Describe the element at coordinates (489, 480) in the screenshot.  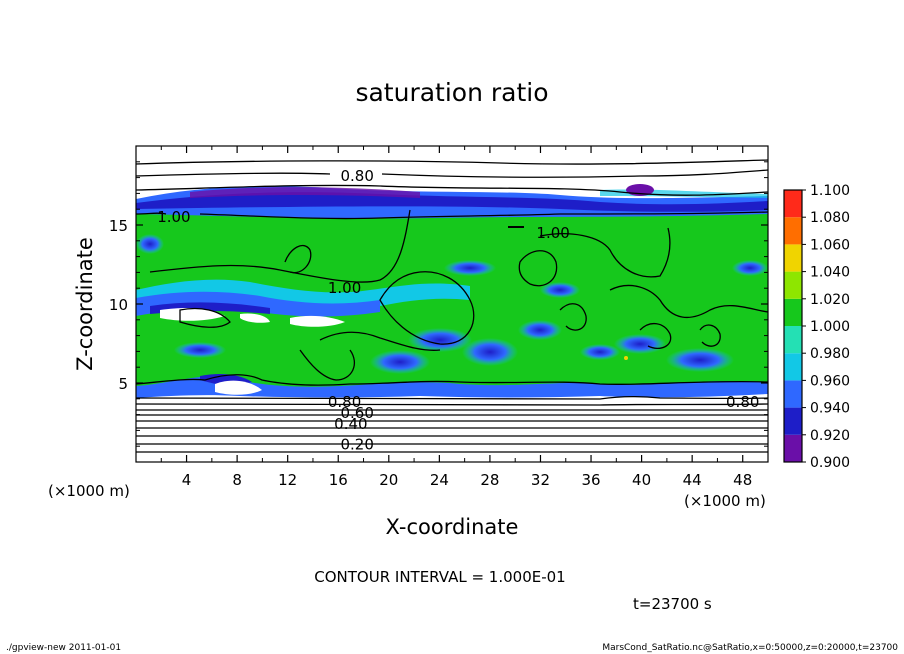
I see `x-tick-label: 28` at that location.